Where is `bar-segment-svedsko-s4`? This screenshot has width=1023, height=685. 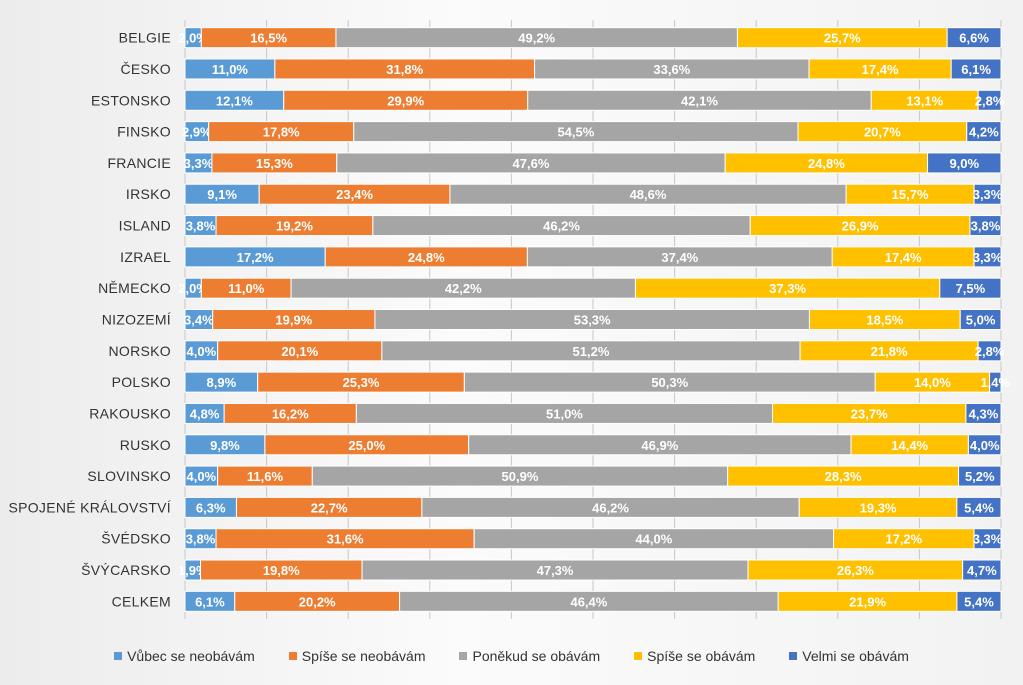
bar-segment-svedsko-s4 is located at coordinates (987, 539).